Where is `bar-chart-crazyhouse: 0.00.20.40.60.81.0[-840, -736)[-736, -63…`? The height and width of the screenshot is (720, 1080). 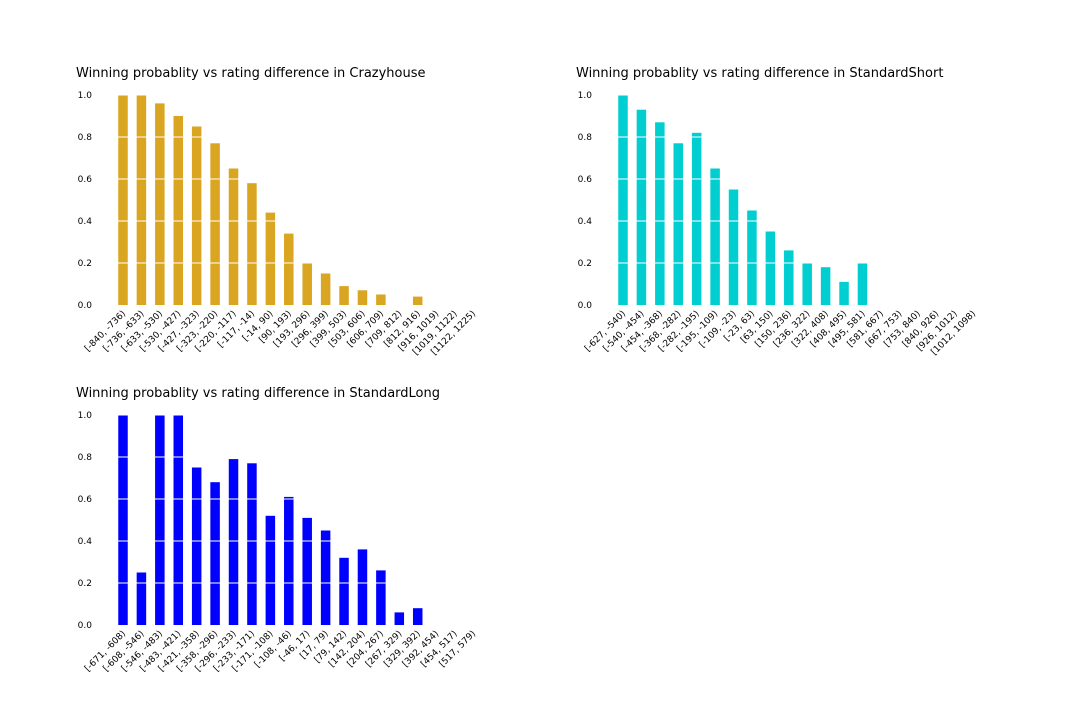
bar-chart-crazyhouse: 0.00.20.40.60.81.0[-840, -736)[-736, -63… is located at coordinates (292, 224).